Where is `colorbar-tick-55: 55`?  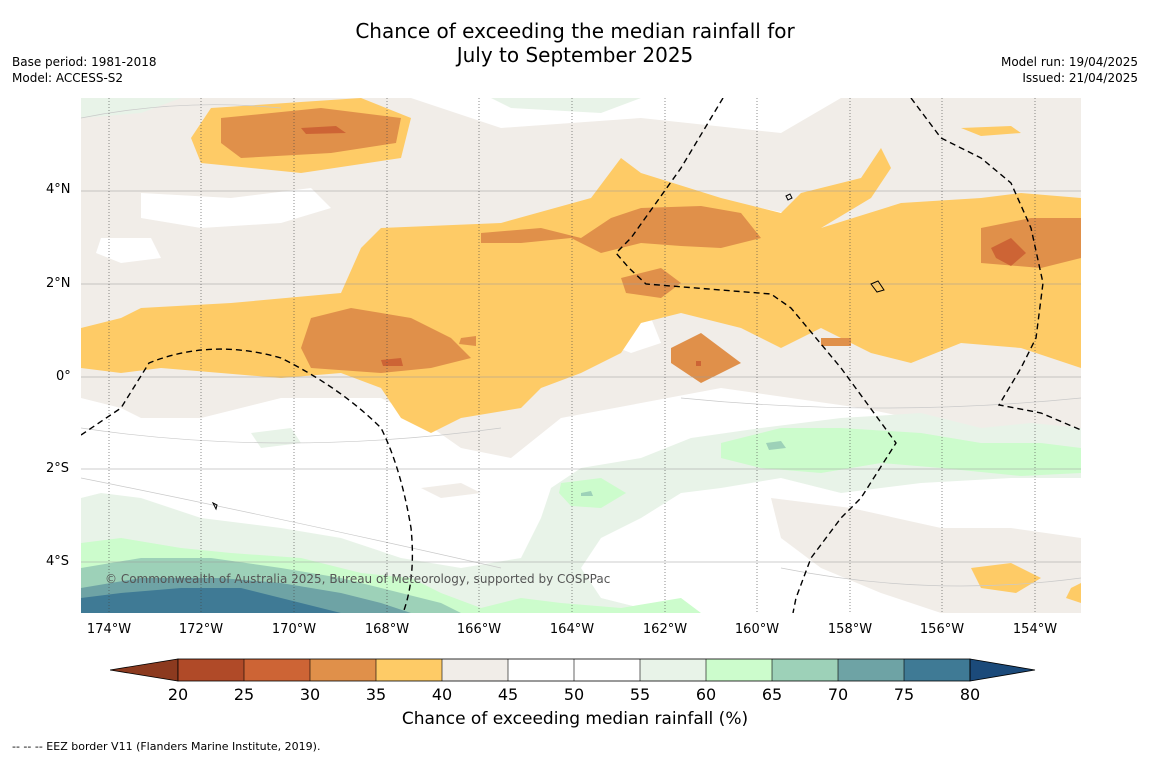
colorbar-tick-55: 55 is located at coordinates (640, 694).